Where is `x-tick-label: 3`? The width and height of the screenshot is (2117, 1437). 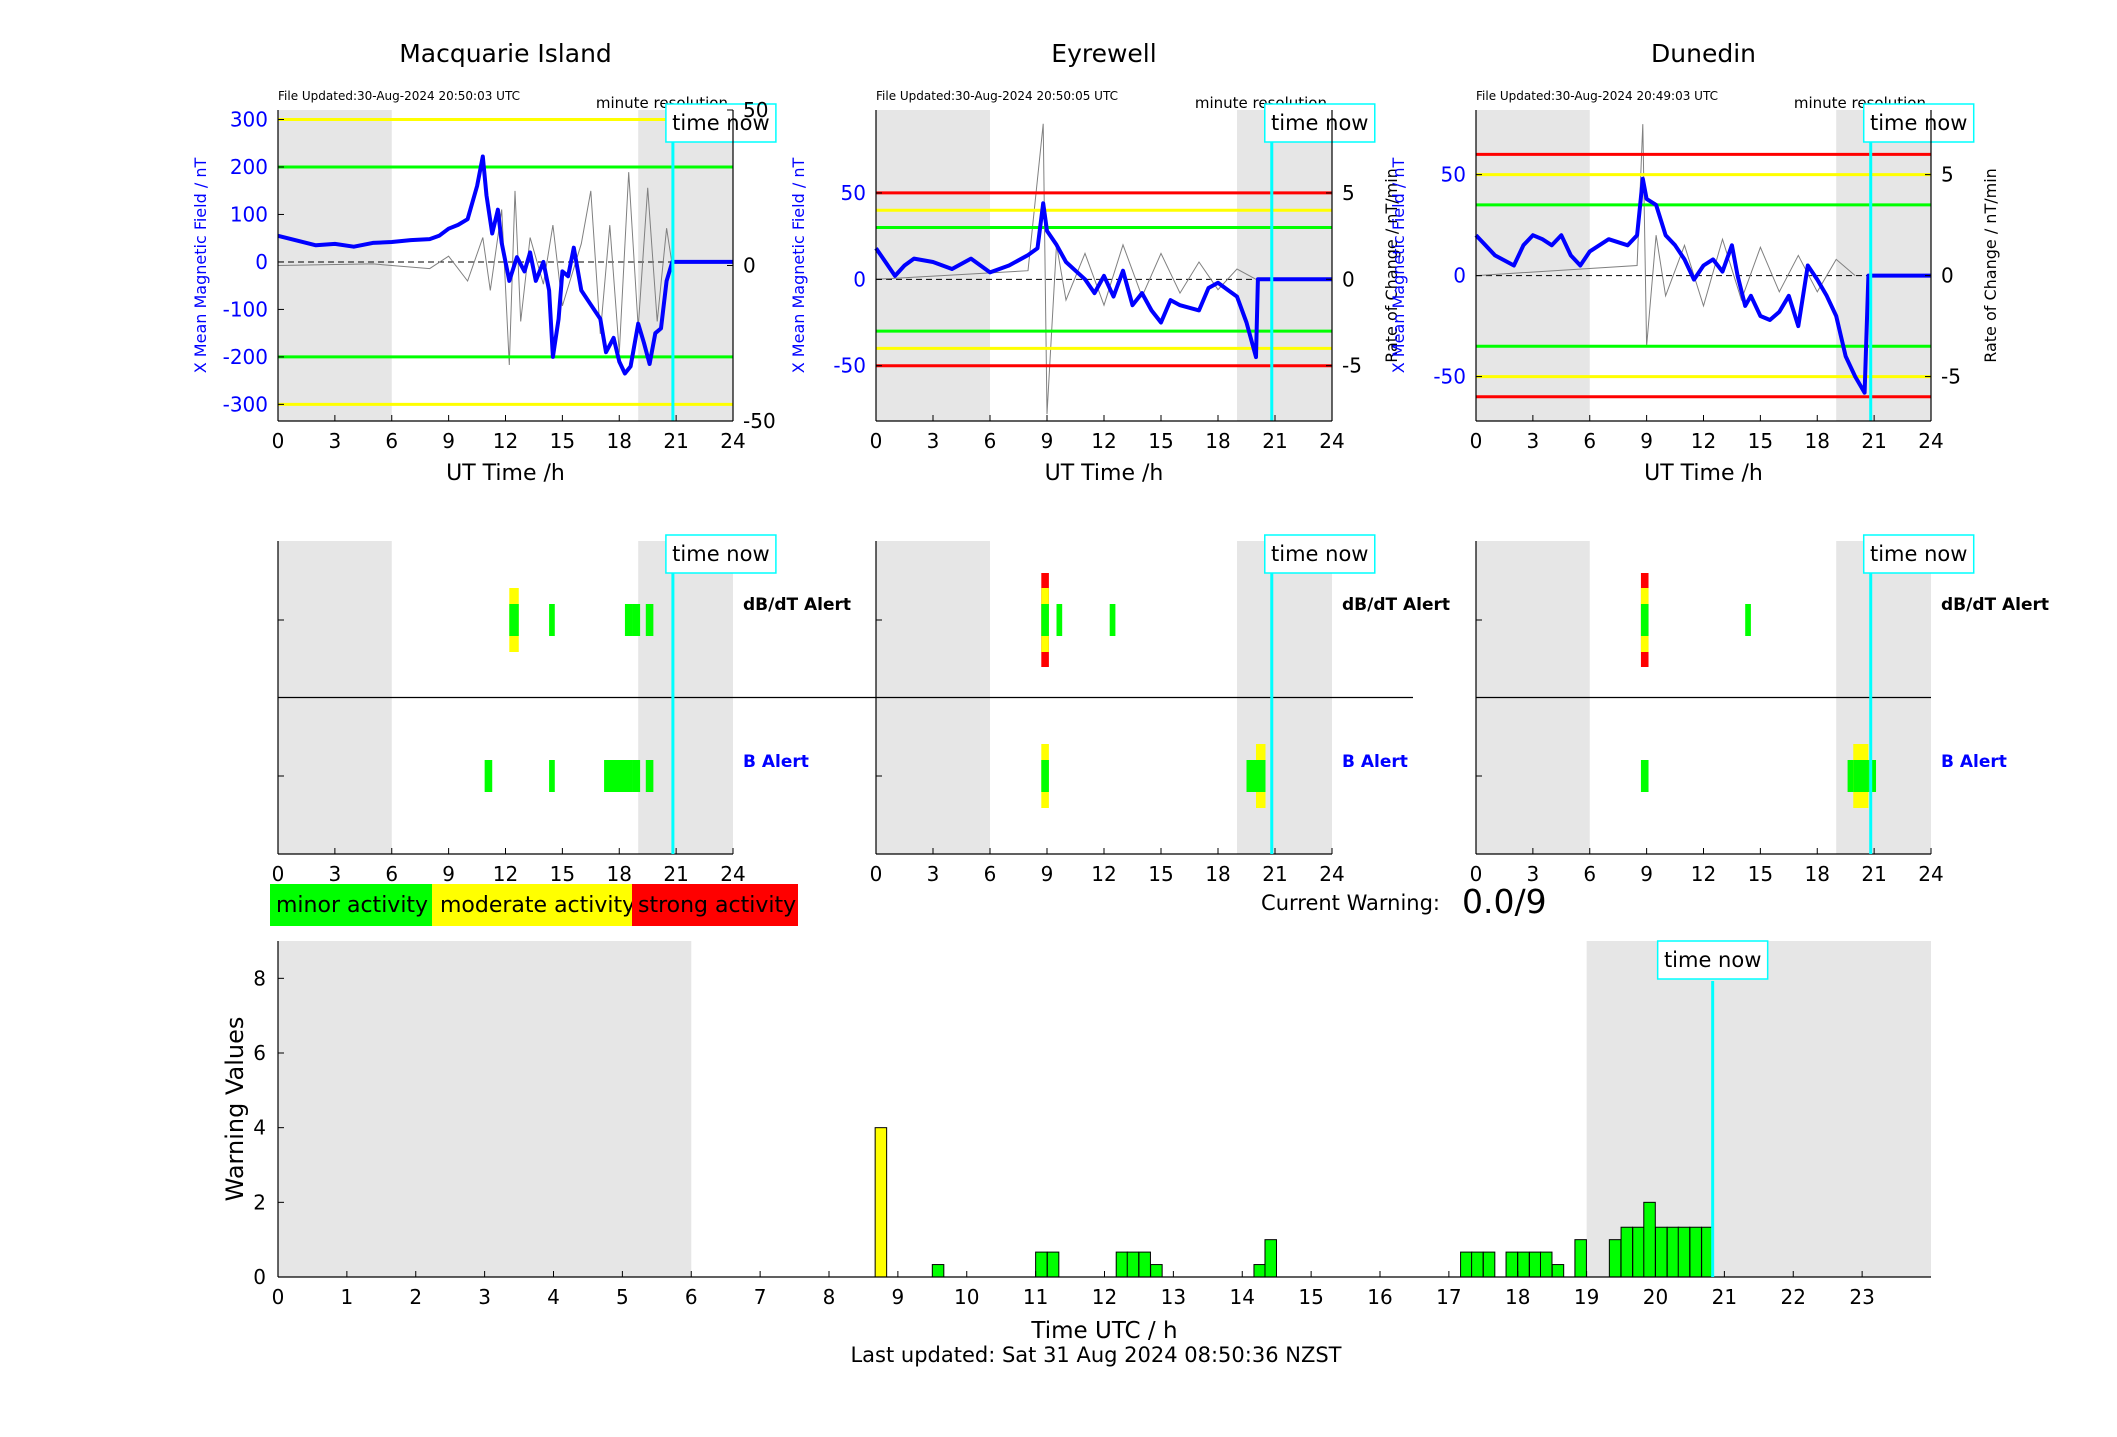
x-tick-label: 3 is located at coordinates (1533, 874).